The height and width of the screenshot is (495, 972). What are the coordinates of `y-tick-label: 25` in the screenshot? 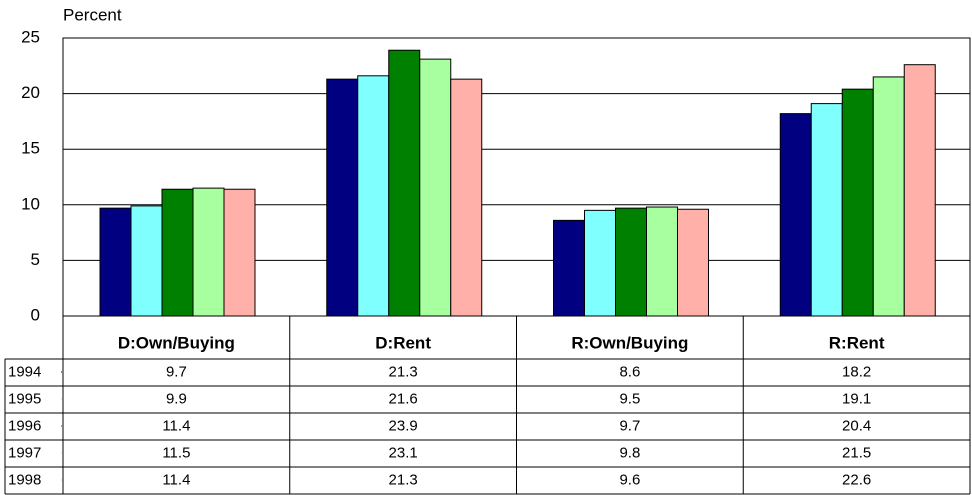 It's located at (30, 36).